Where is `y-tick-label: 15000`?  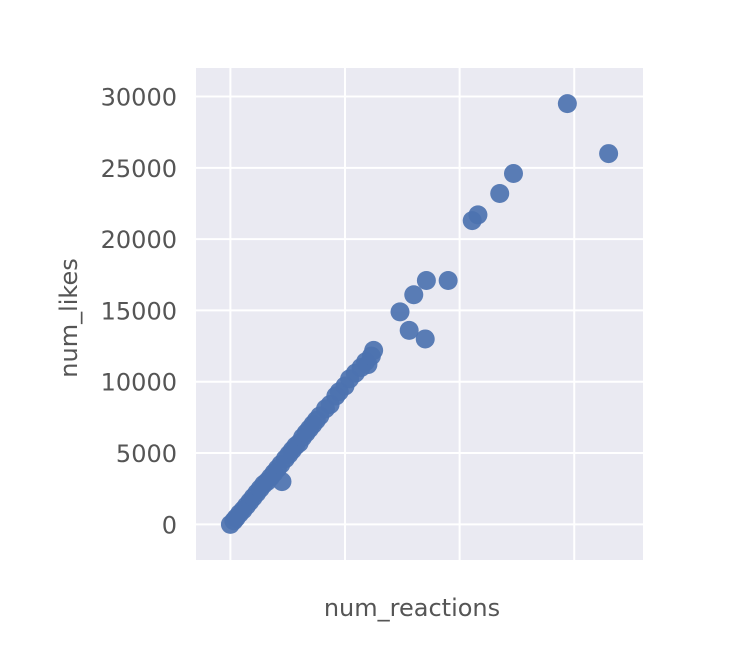 y-tick-label: 15000 is located at coordinates (139, 311).